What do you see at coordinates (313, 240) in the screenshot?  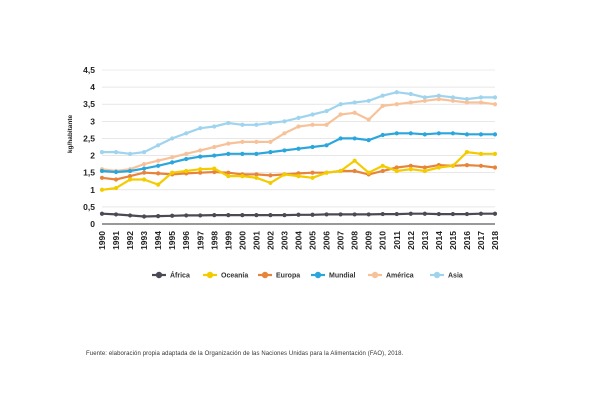 I see `x-tick-label: 2005` at bounding box center [313, 240].